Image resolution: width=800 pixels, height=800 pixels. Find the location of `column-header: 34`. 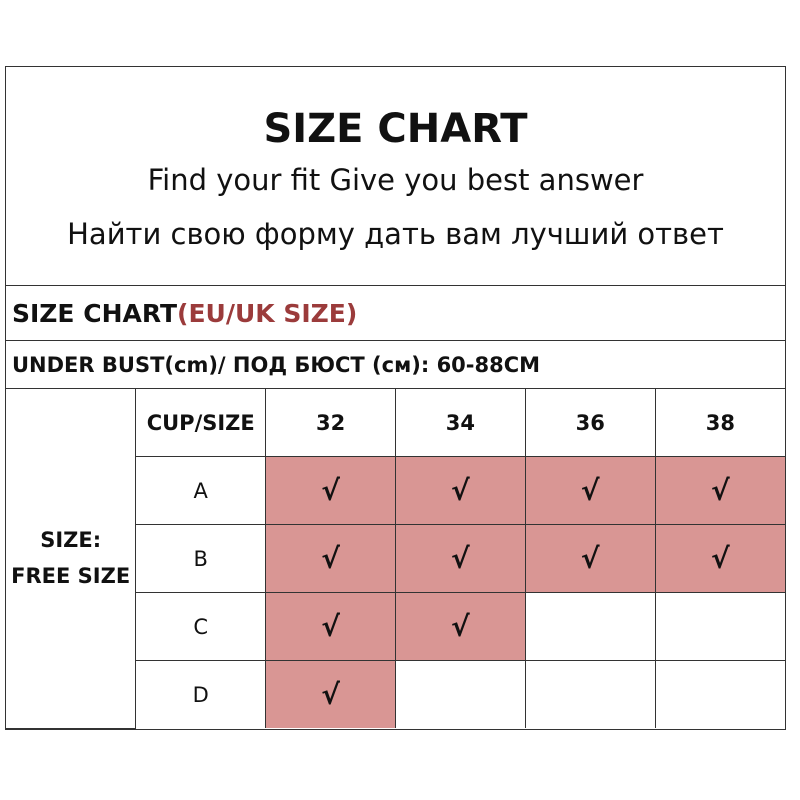

column-header: 34 is located at coordinates (460, 423).